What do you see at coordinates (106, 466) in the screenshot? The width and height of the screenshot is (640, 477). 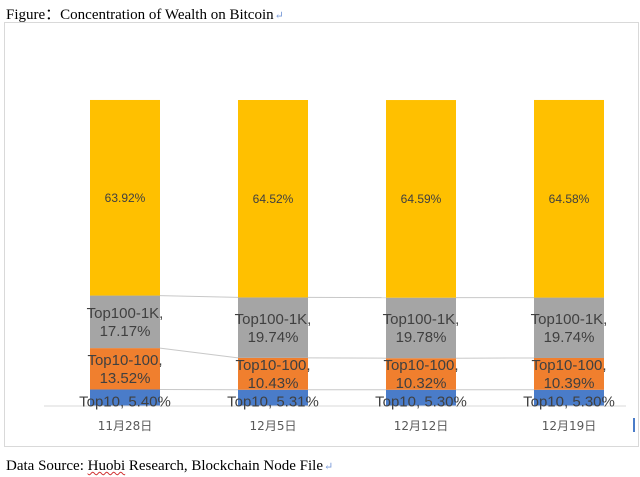 I see `source-brand: Huobi` at bounding box center [106, 466].